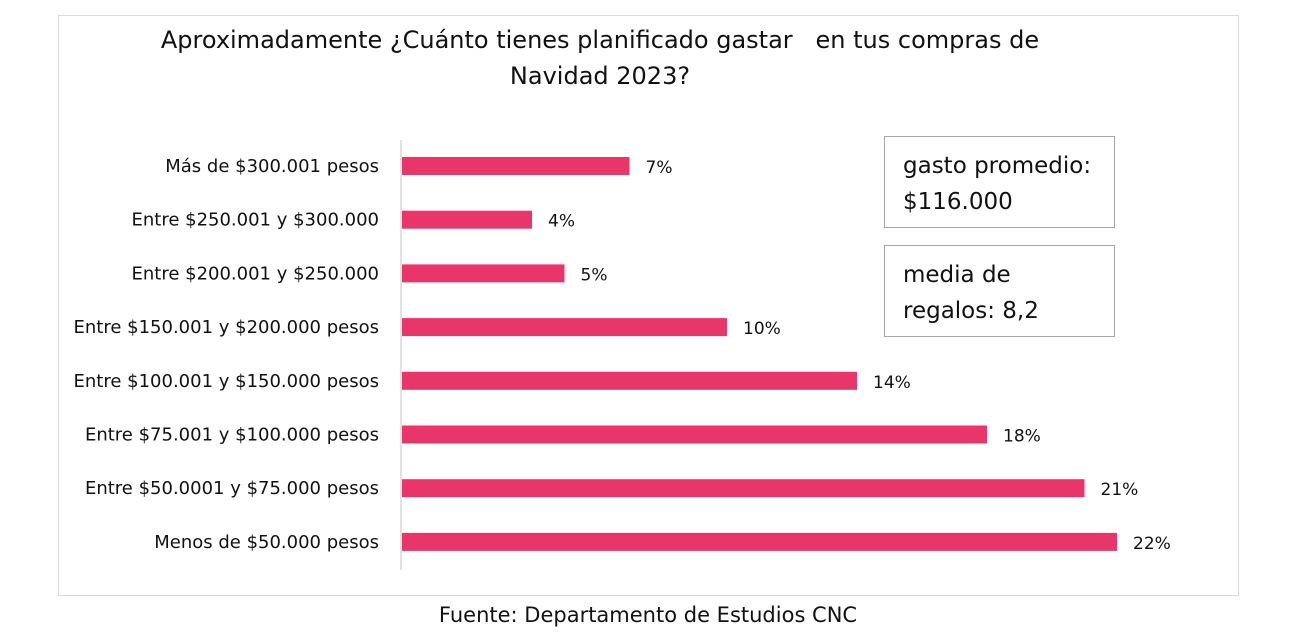 The width and height of the screenshot is (1300, 637). I want to click on data-label: 21%, so click(1120, 490).